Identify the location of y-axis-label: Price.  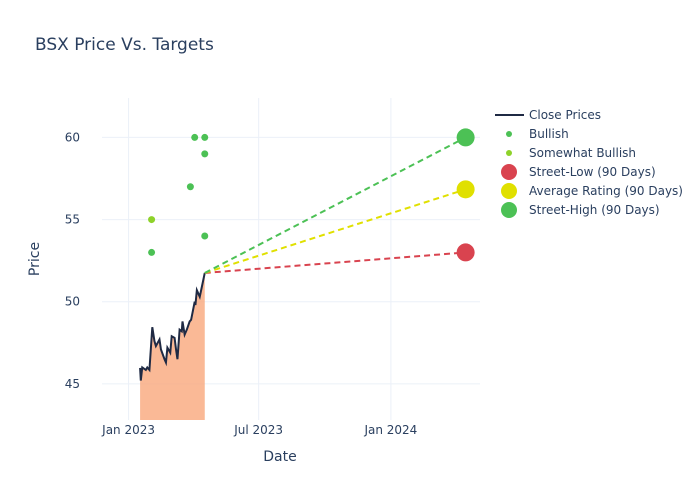
(35, 259).